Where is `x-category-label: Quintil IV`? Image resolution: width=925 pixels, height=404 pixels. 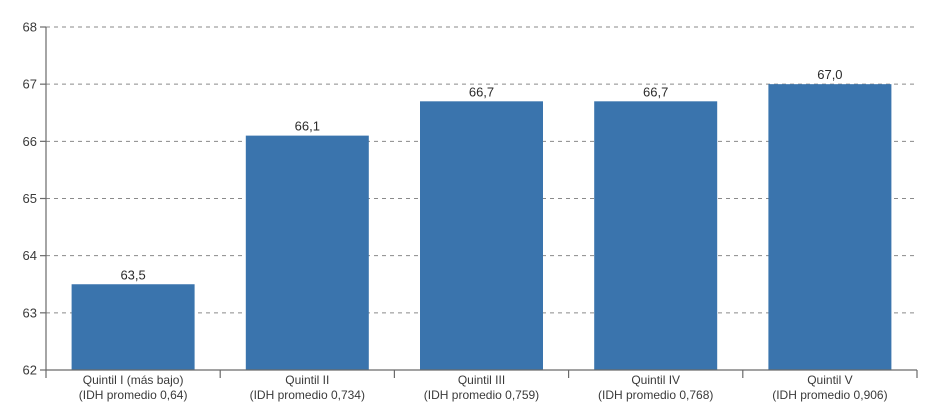
x-category-label: Quintil IV is located at coordinates (655, 380).